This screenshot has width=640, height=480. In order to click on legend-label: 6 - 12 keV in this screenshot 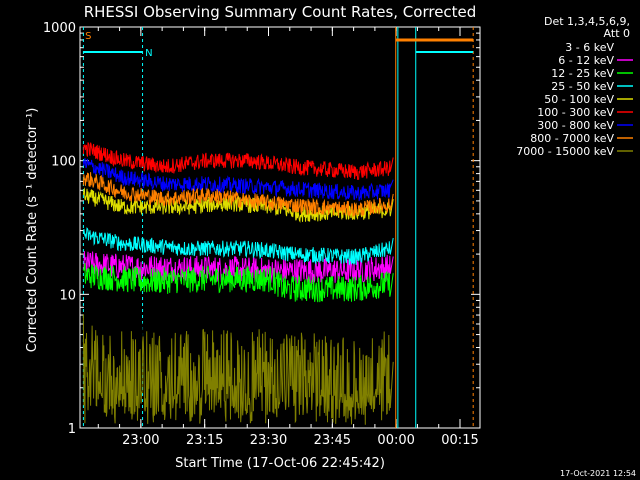, I will do `click(586, 60)`.